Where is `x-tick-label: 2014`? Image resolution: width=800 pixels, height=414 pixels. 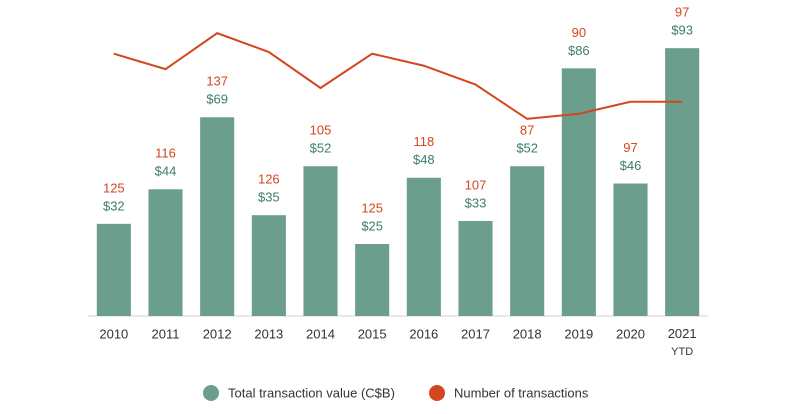 x-tick-label: 2014 is located at coordinates (320, 333).